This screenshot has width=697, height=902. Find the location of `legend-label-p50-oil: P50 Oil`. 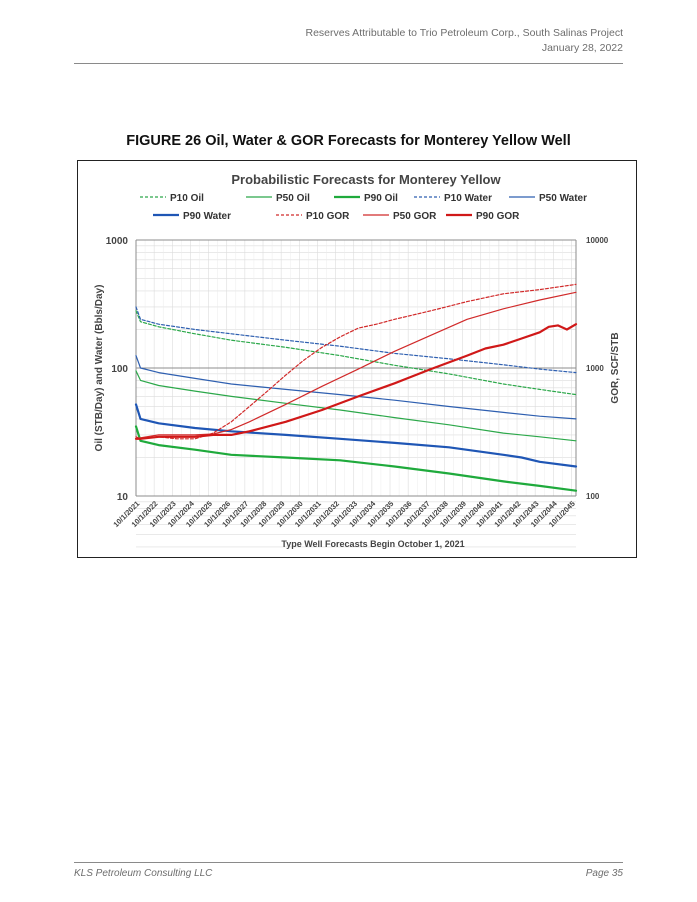

legend-label-p50-oil: P50 Oil is located at coordinates (293, 198).